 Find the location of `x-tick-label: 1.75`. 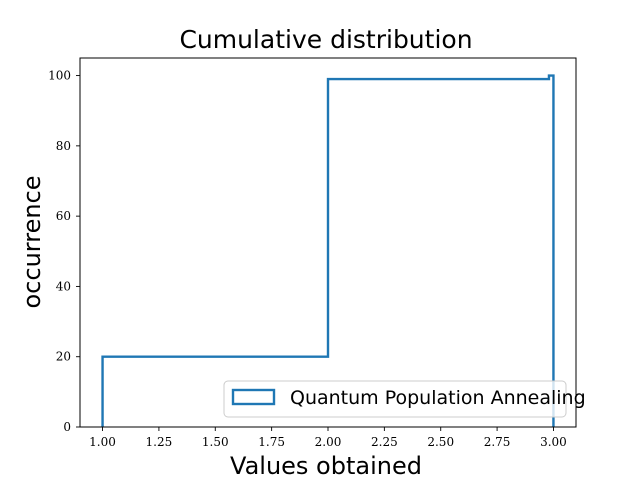

x-tick-label: 1.75 is located at coordinates (271, 442).